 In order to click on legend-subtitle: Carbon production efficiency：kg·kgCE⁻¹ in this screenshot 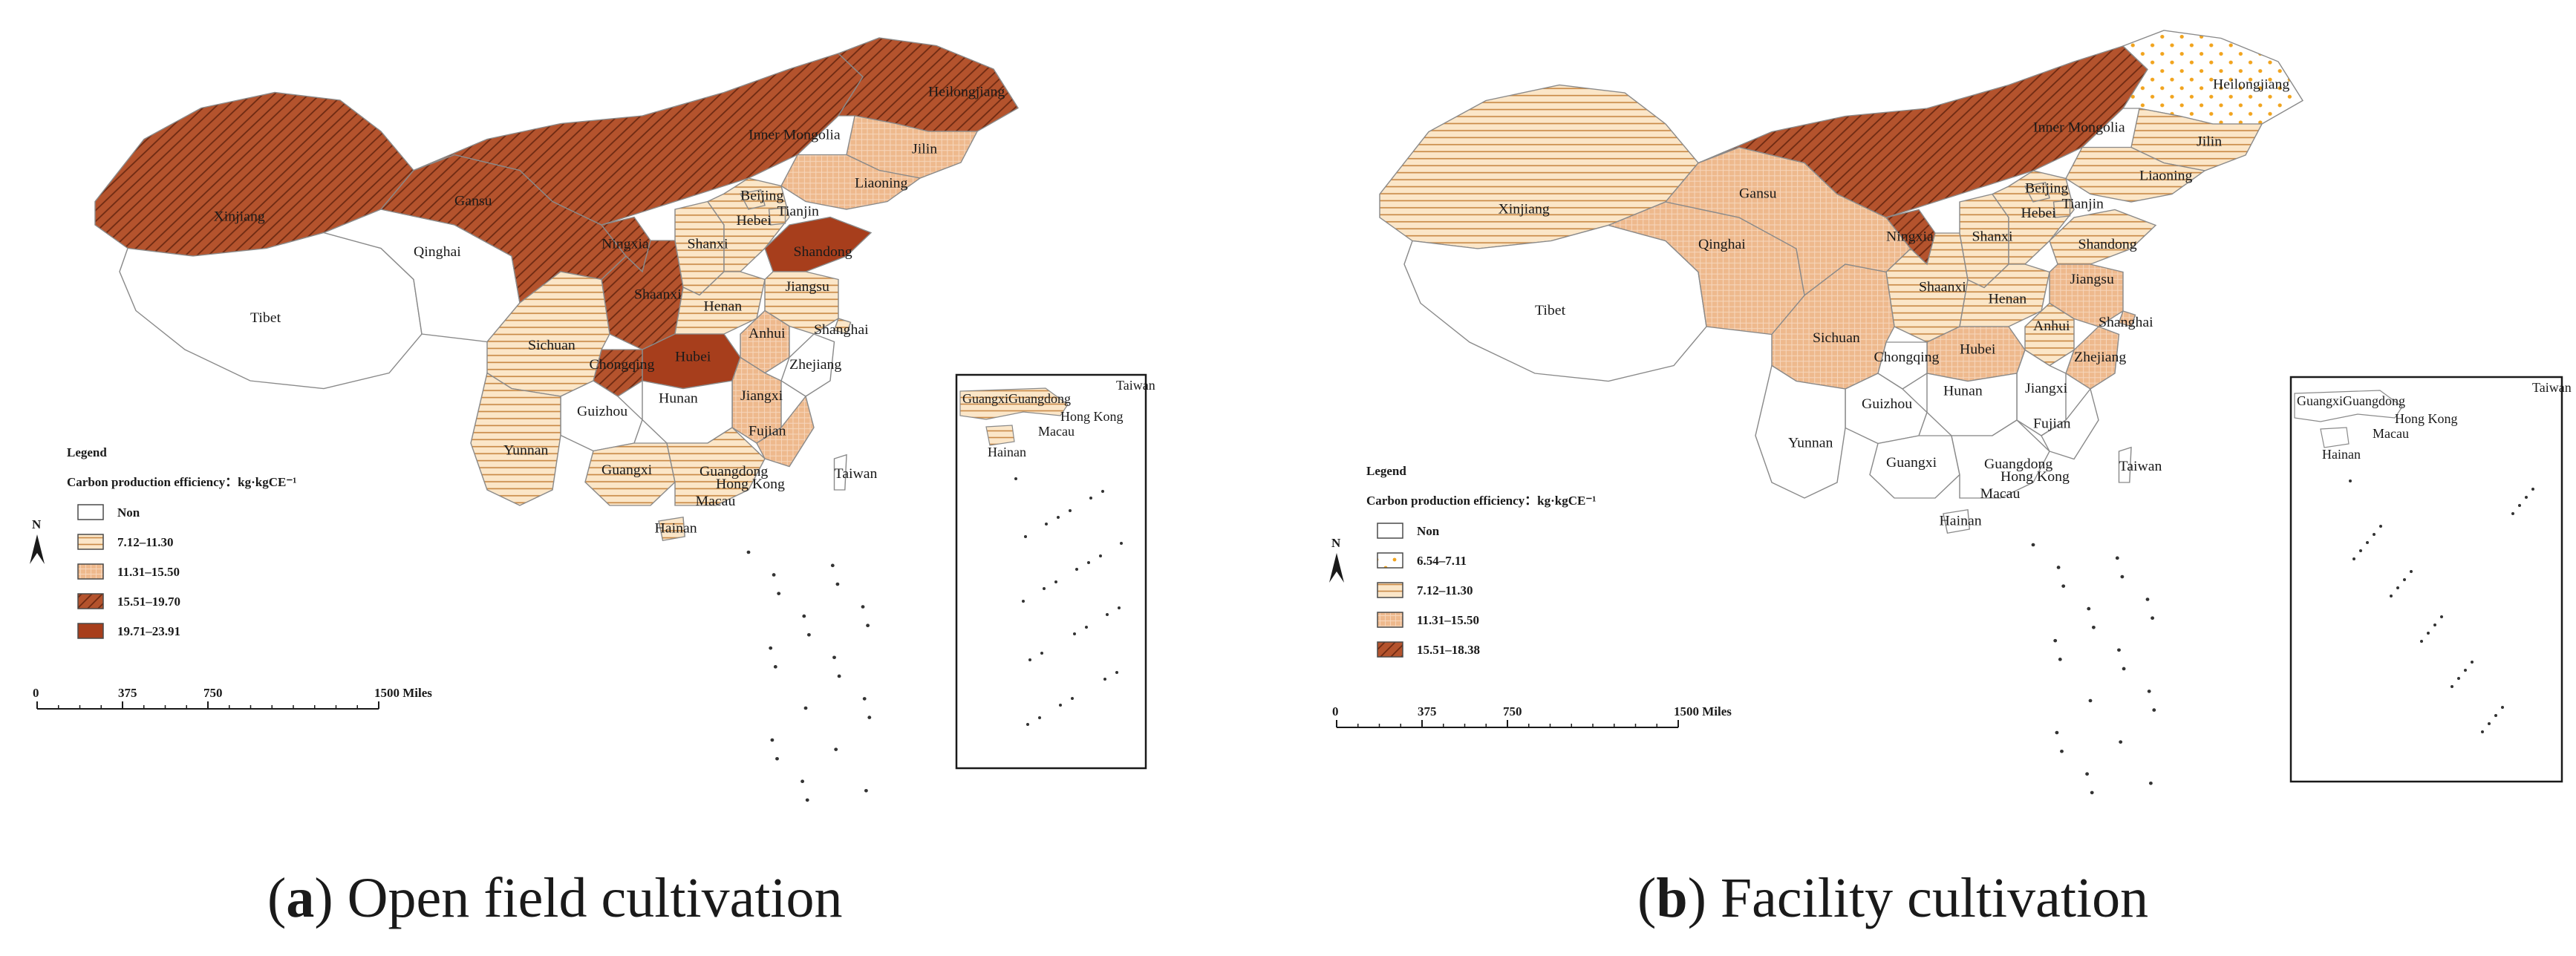, I will do `click(181, 482)`.